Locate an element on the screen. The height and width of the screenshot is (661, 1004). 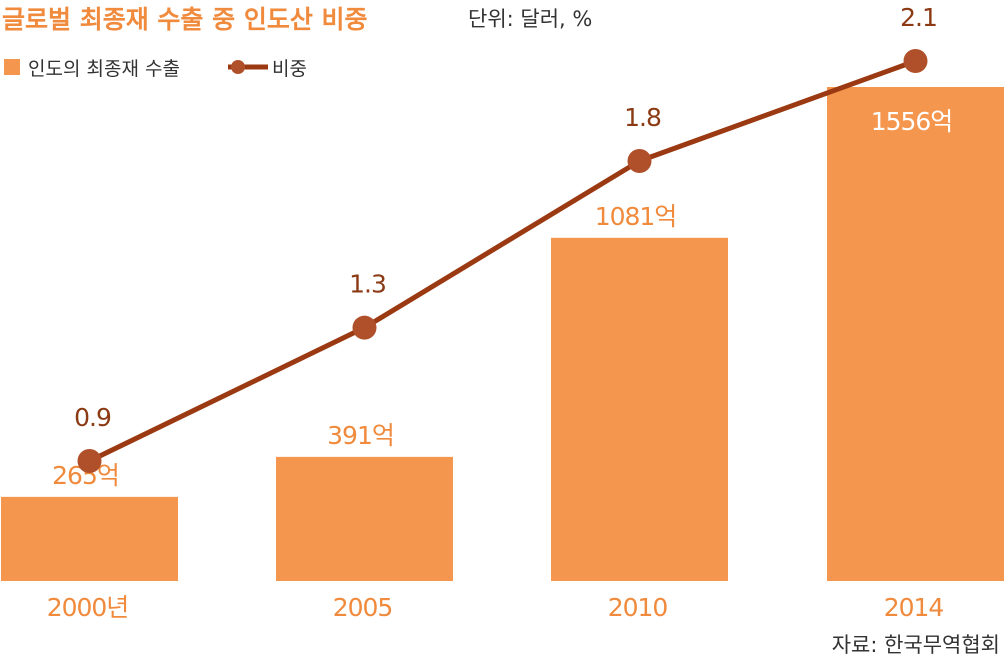
chart-unit: 단위: 달러, % is located at coordinates (530, 19).